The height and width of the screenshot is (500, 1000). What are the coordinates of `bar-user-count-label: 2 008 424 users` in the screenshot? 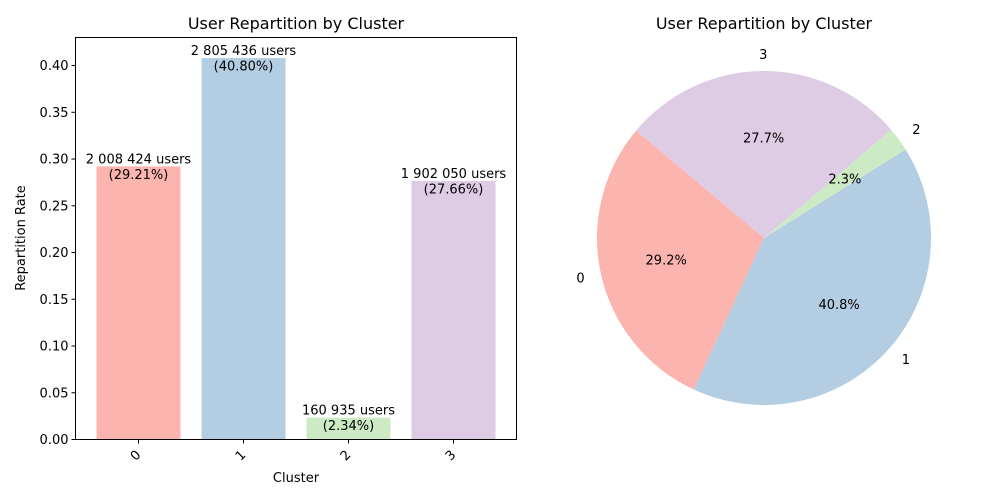 It's located at (139, 159).